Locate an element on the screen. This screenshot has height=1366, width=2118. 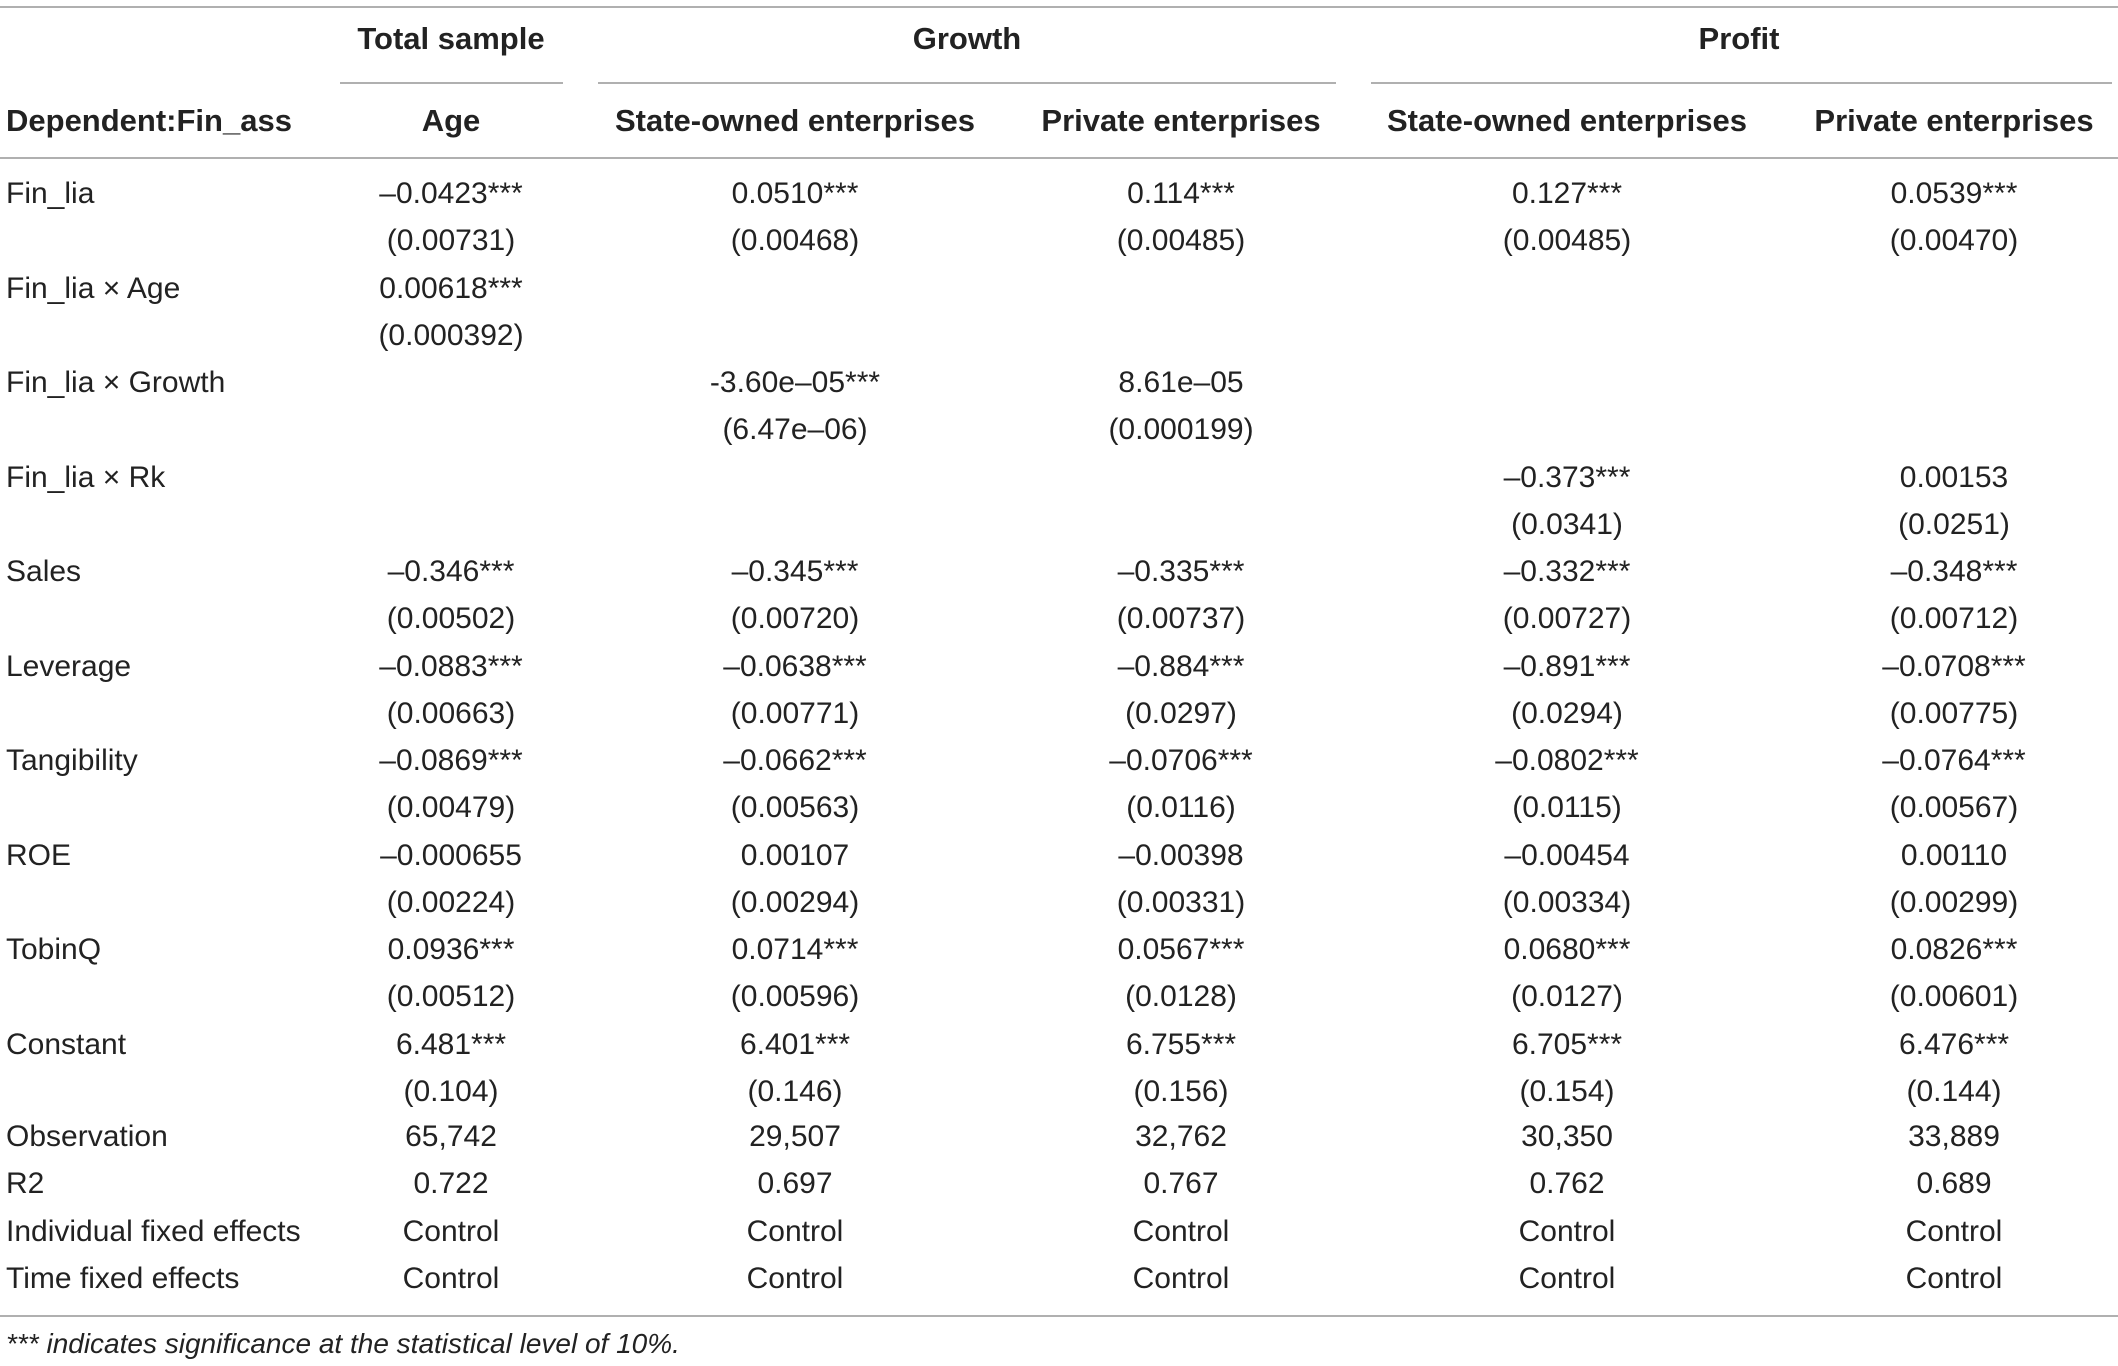
summary-row-label: Individual fixed effects is located at coordinates (153, 1231).